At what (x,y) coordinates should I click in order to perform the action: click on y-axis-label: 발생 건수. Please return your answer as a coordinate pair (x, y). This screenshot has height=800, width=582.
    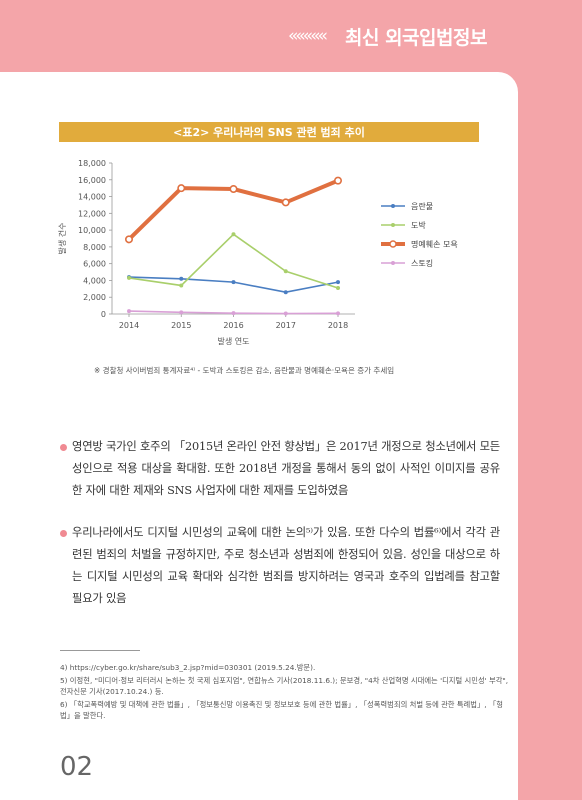
    Looking at the image, I should click on (62, 239).